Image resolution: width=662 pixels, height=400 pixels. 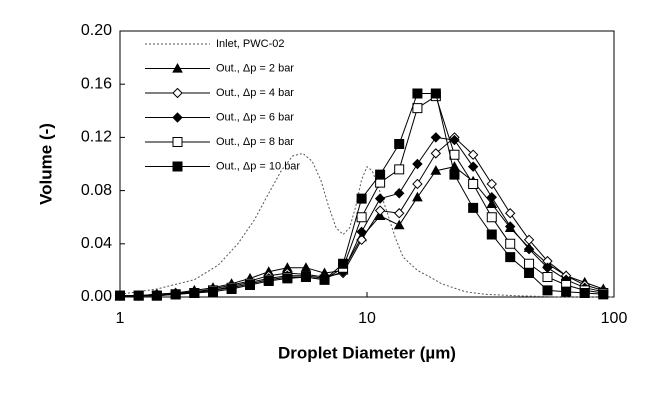 What do you see at coordinates (45, 164) in the screenshot?
I see `y-axis-title: Volume (-)` at bounding box center [45, 164].